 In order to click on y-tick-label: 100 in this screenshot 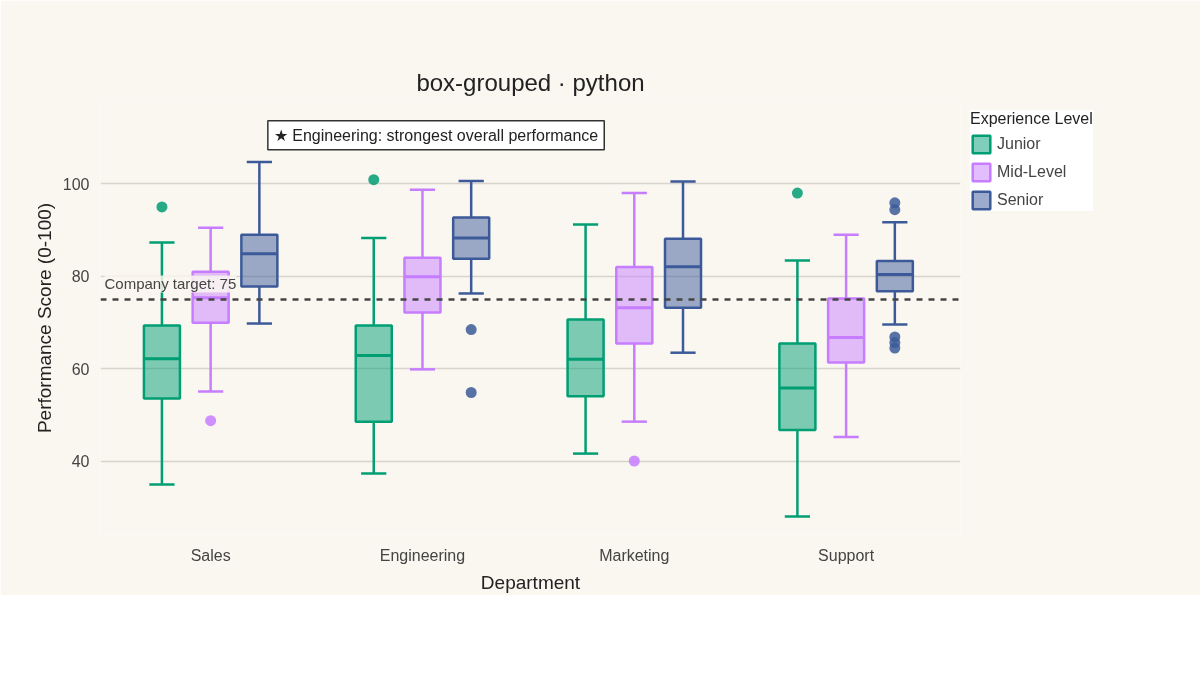, I will do `click(76, 184)`.